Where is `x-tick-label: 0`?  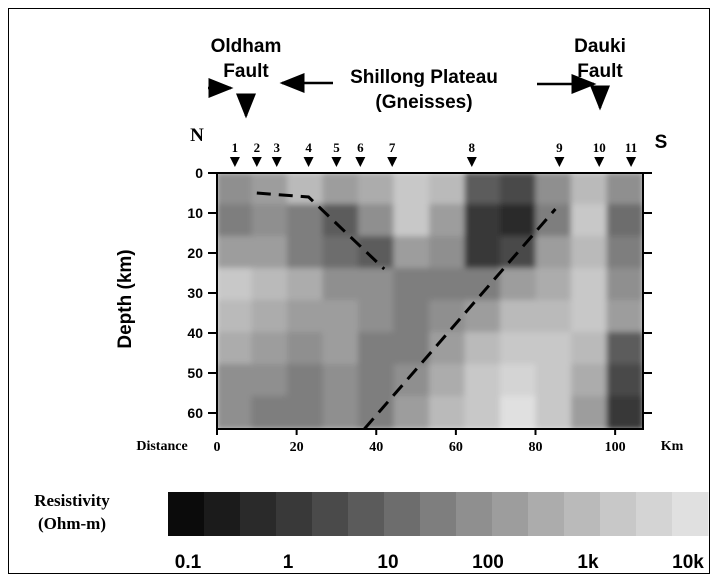 x-tick-label: 0 is located at coordinates (217, 447).